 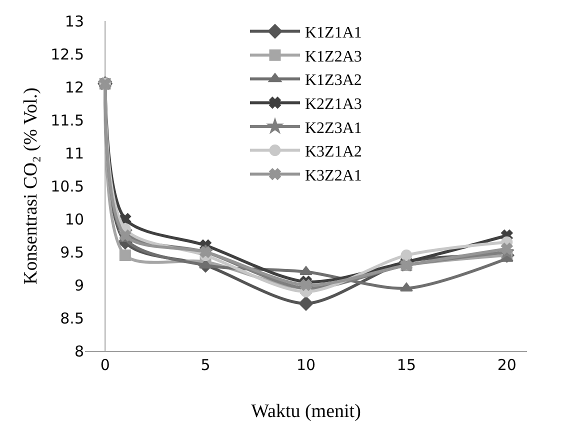 I want to click on y-axis-title: Konsentrasi CO₂ (% Vol.), so click(x=31, y=186).